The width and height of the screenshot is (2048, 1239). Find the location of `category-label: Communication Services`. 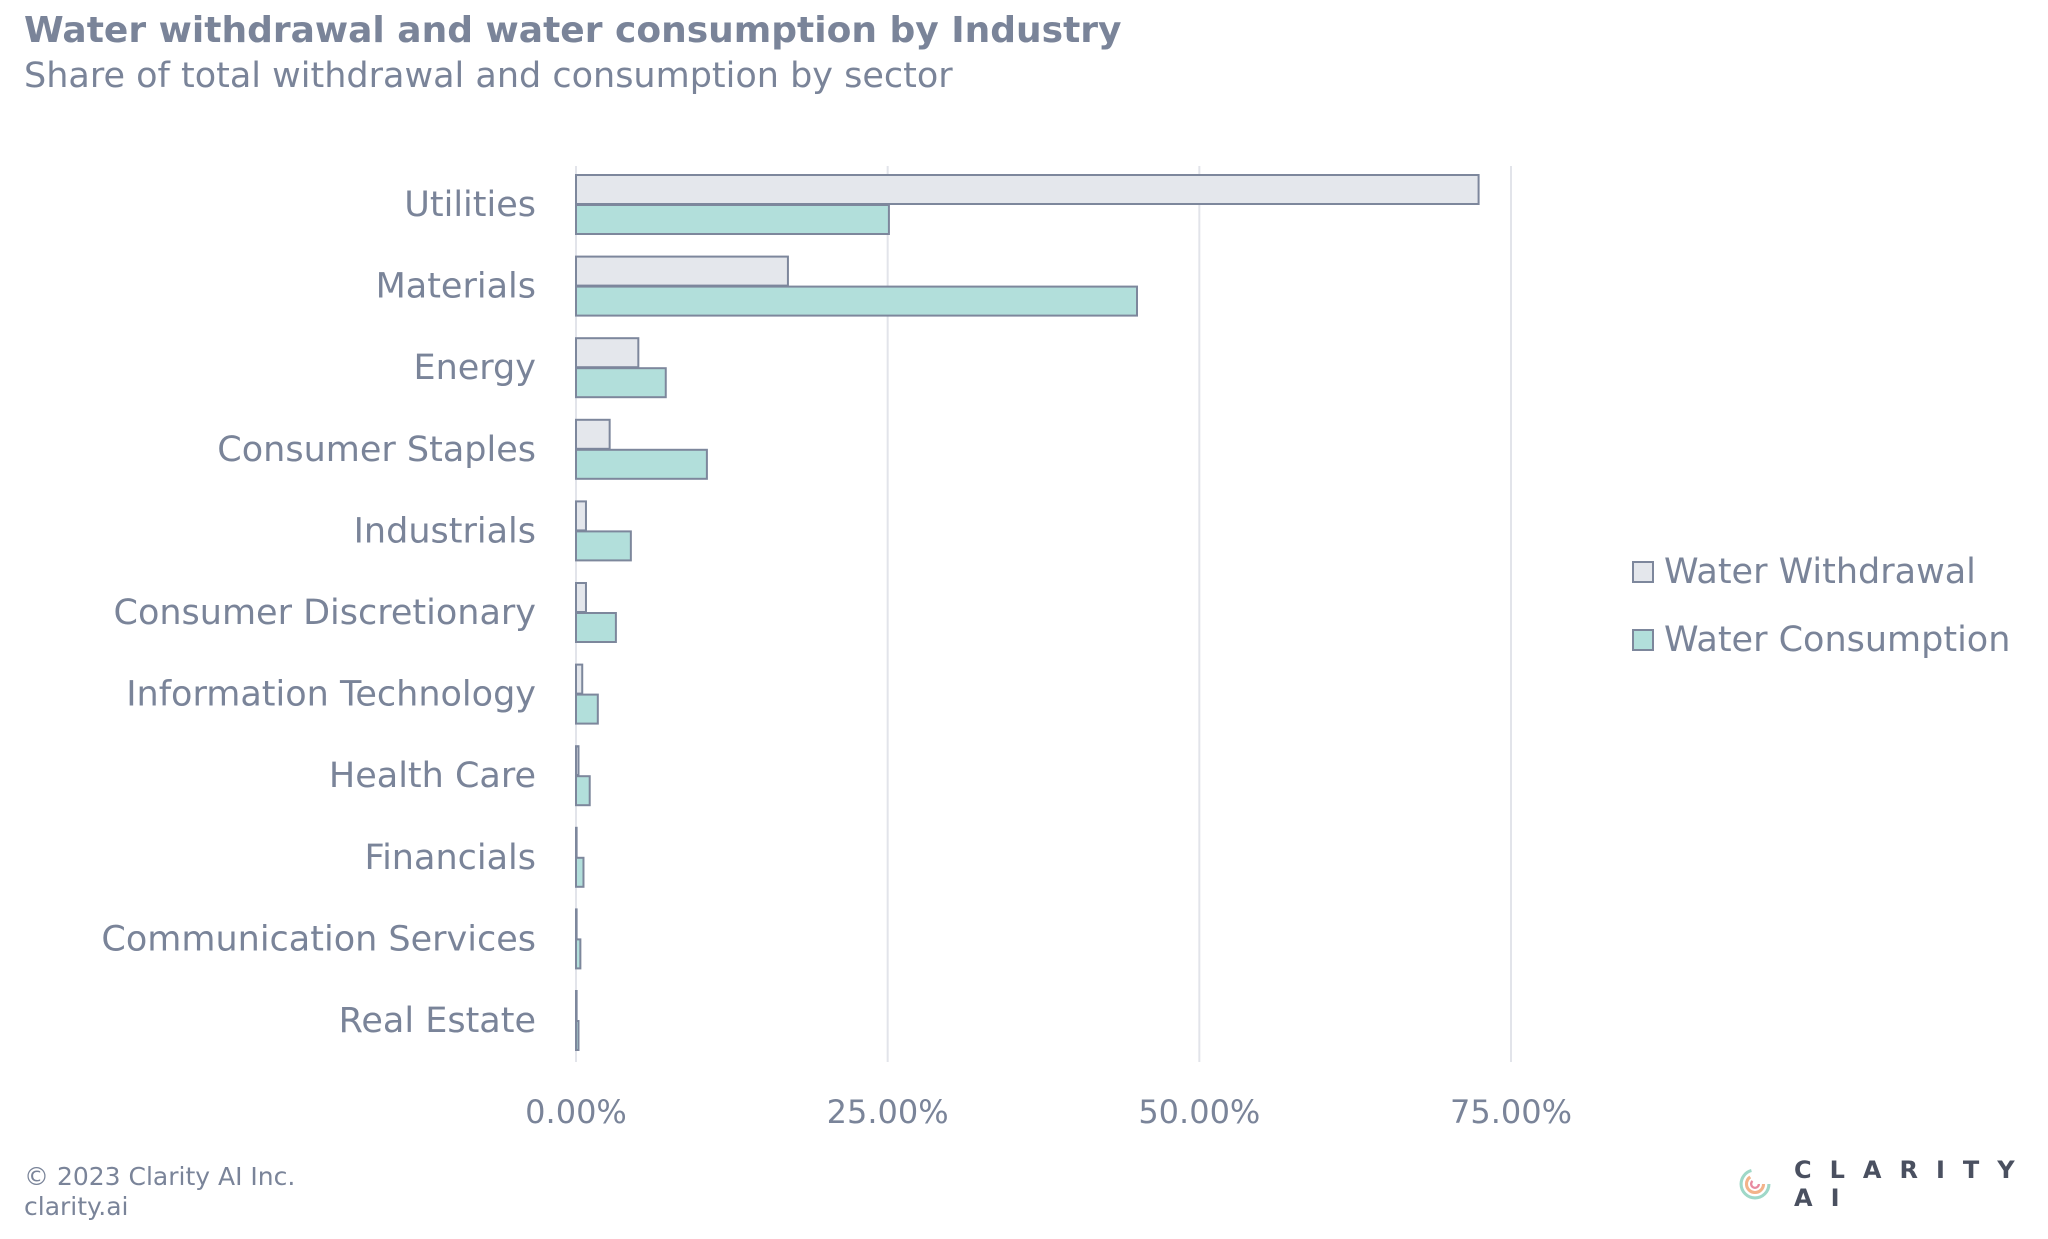

category-label: Communication Services is located at coordinates (318, 939).